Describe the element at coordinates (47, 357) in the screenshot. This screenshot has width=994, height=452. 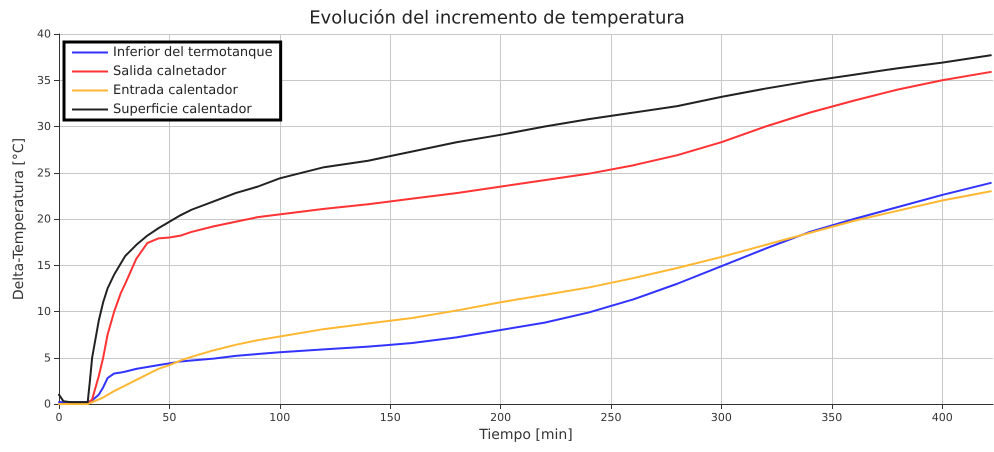
I see `y-tick-label: 5` at that location.